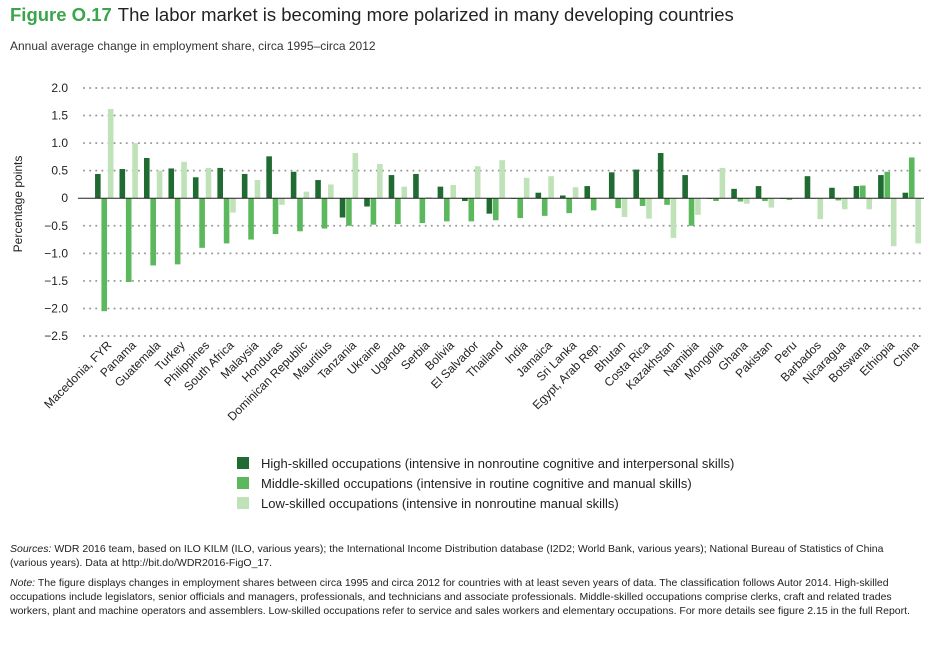  What do you see at coordinates (243, 463) in the screenshot?
I see `legend-swatch-high` at bounding box center [243, 463].